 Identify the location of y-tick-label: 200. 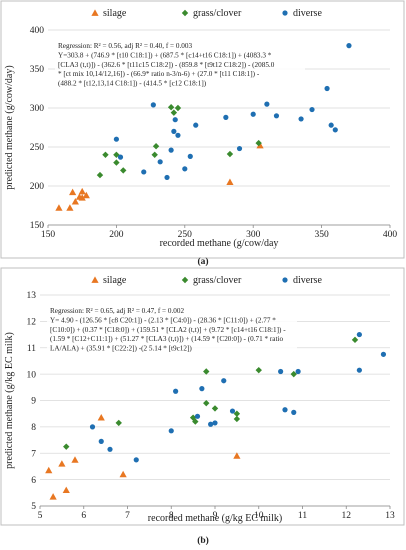
(37, 187).